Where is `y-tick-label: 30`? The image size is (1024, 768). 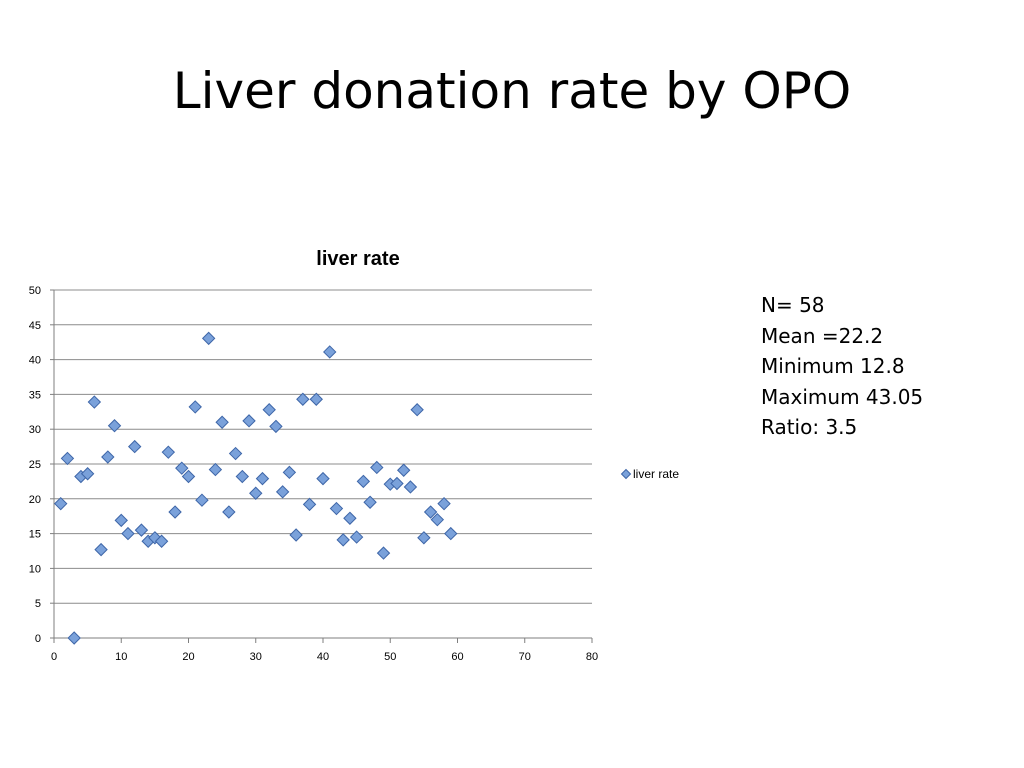 y-tick-label: 30 is located at coordinates (35, 430).